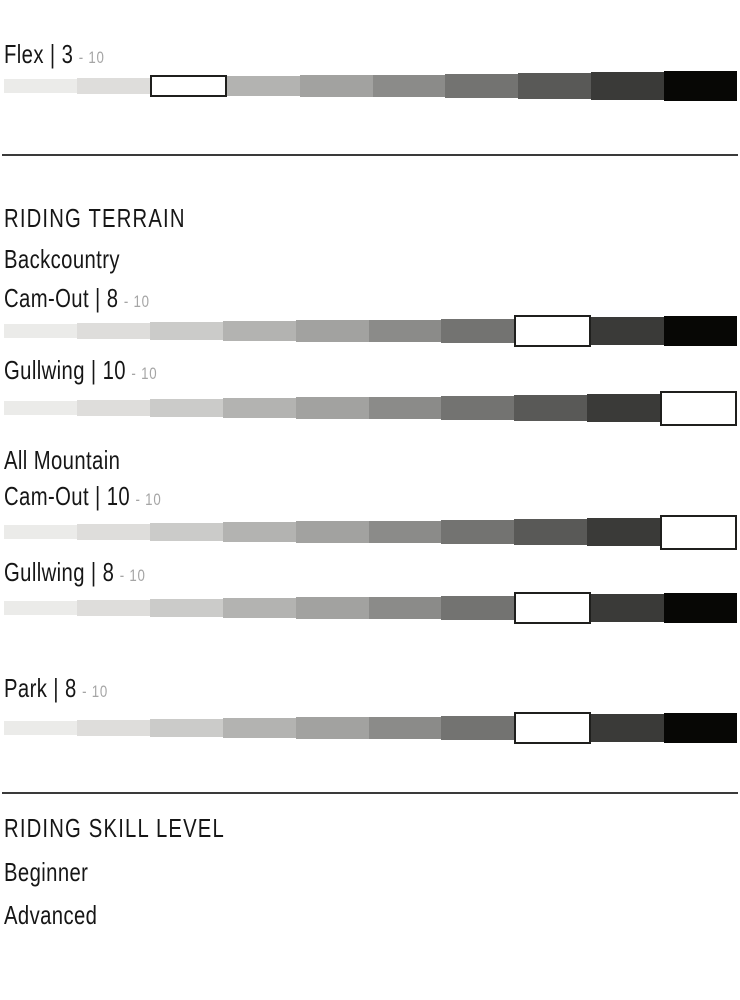 The image size is (740, 1000). What do you see at coordinates (62, 460) in the screenshot?
I see `all-mountain-subheading: All Mountain` at bounding box center [62, 460].